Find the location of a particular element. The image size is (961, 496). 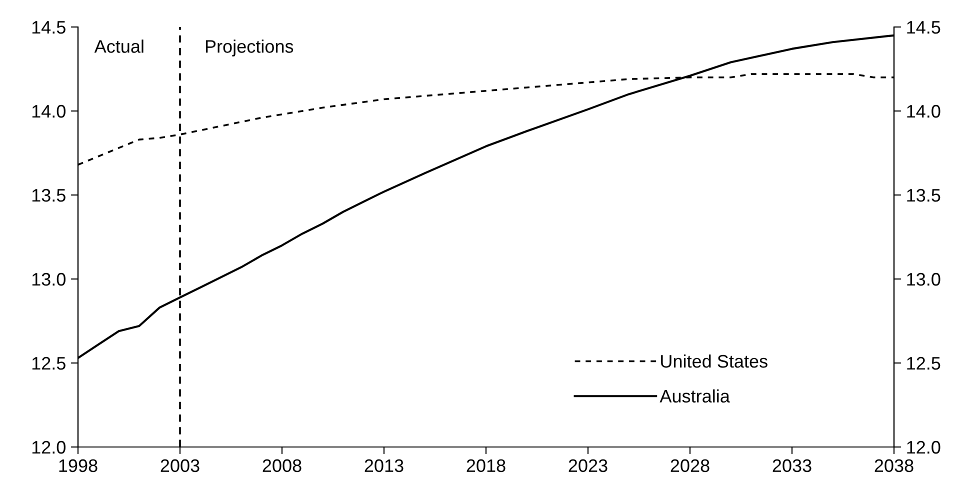

x-tick-label: 2023 is located at coordinates (588, 465).